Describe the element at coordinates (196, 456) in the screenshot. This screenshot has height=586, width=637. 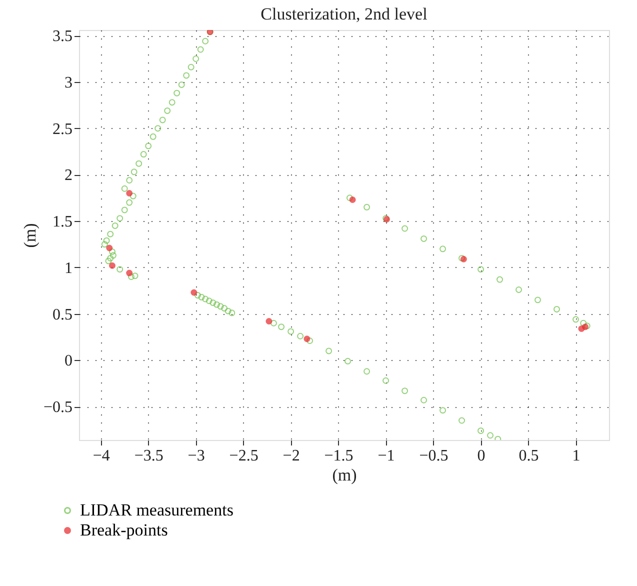
I see `x-tick-label: −3` at that location.